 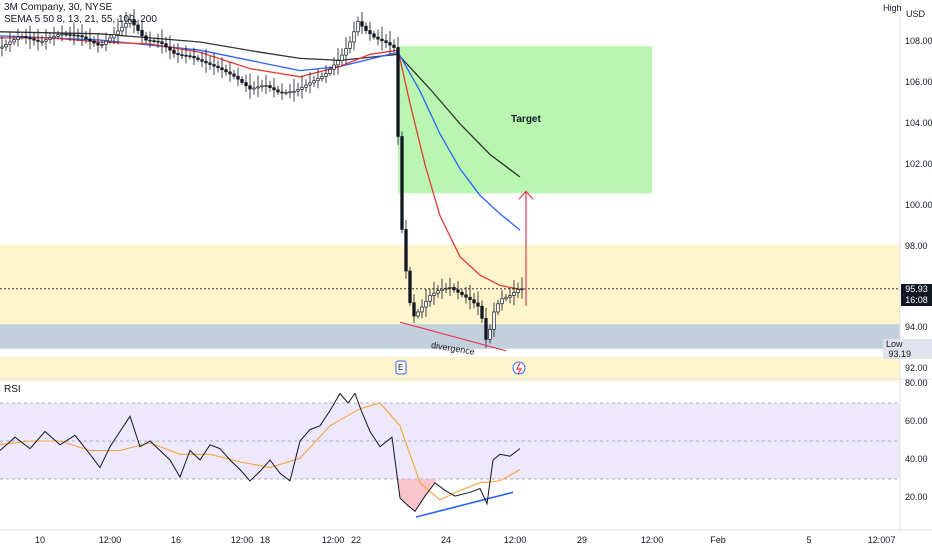 I want to click on earnings-marker: E, so click(x=401, y=367).